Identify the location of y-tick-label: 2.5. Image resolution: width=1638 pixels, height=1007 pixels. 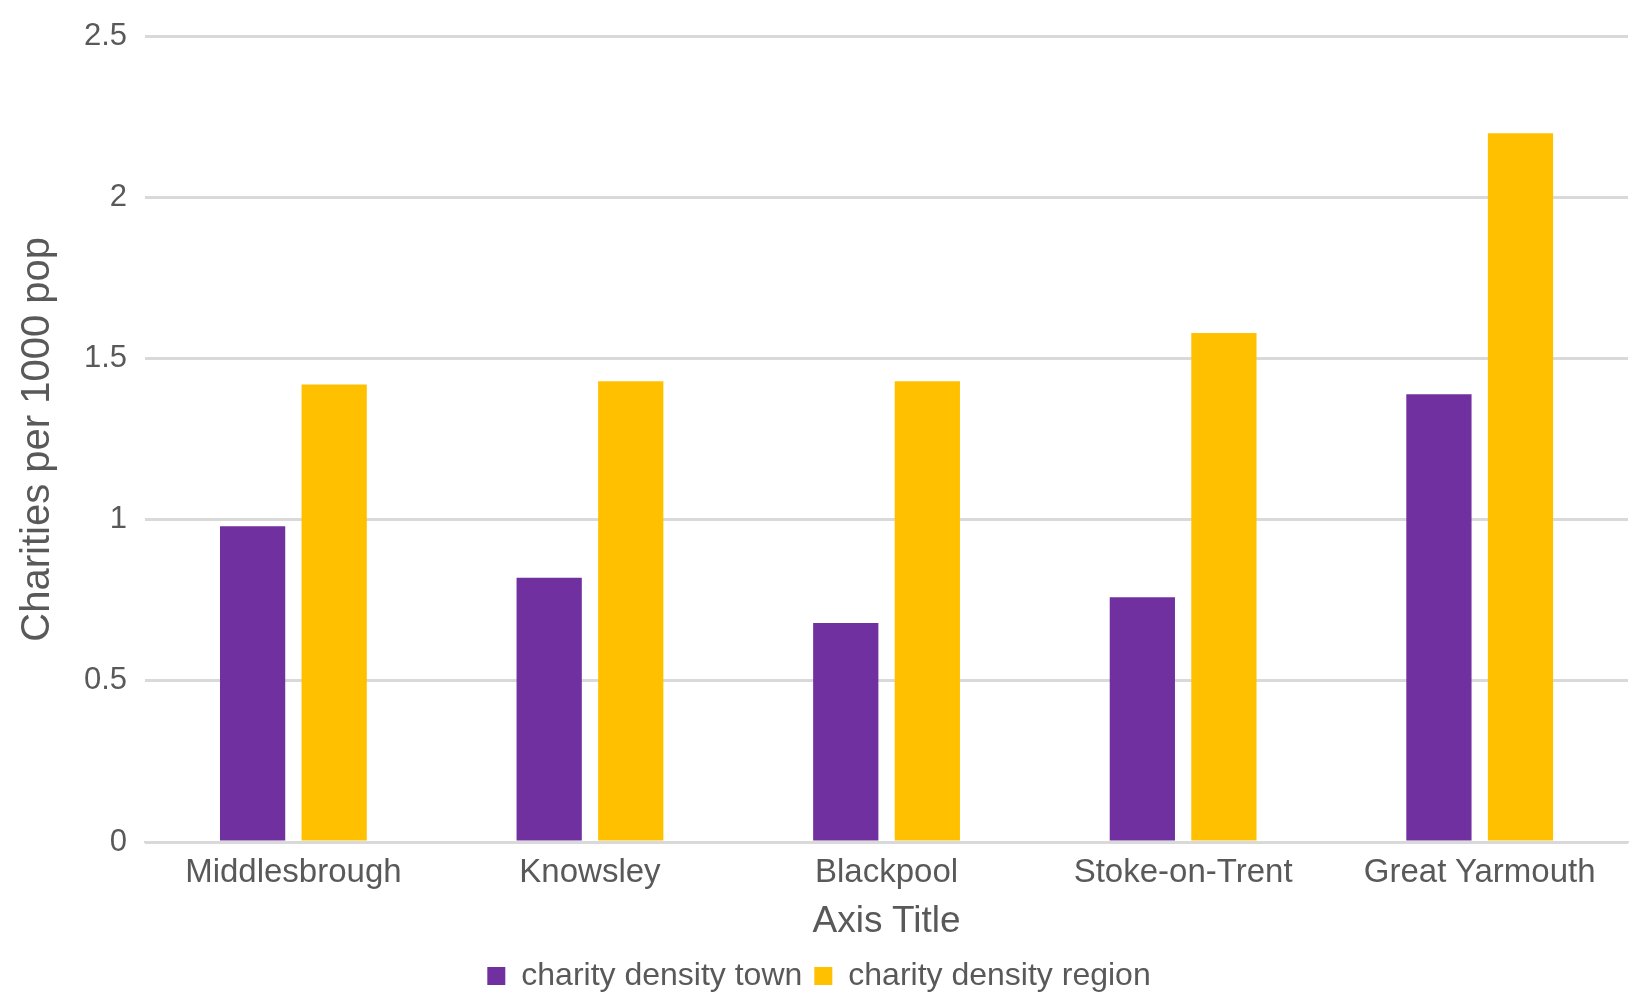
(105, 35).